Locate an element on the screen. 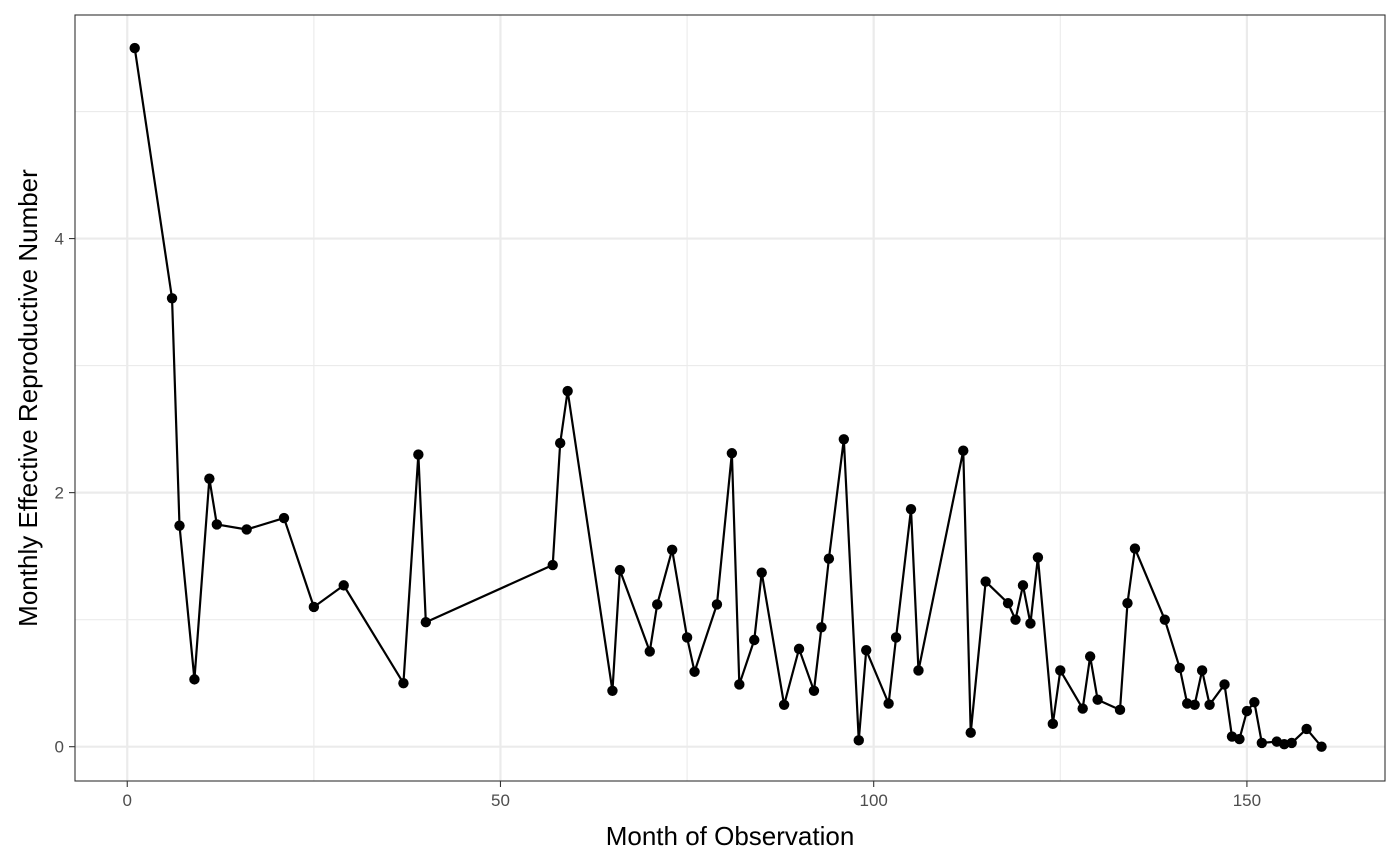 The width and height of the screenshot is (1400, 866). y-tick-label: 2 is located at coordinates (59, 493).